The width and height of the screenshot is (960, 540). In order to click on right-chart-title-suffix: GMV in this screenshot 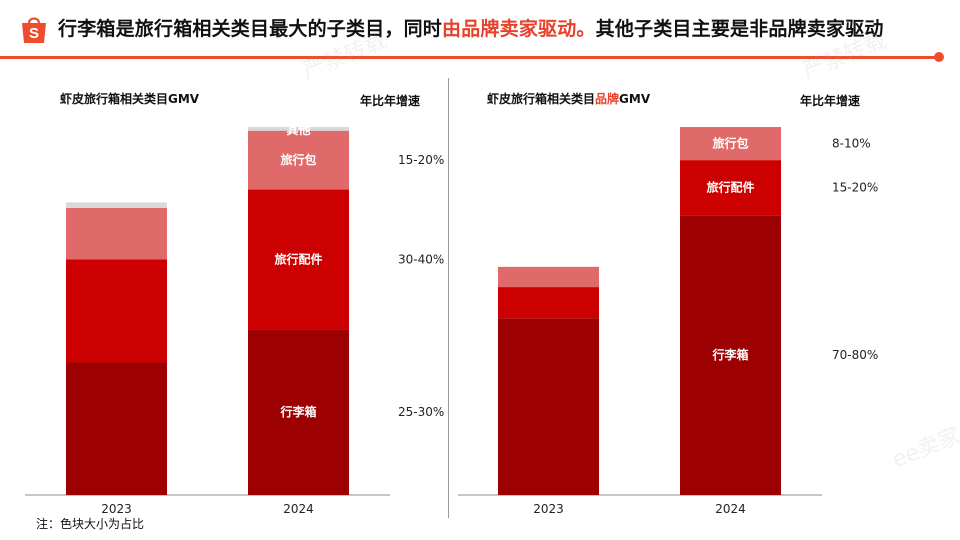, I will do `click(635, 99)`.